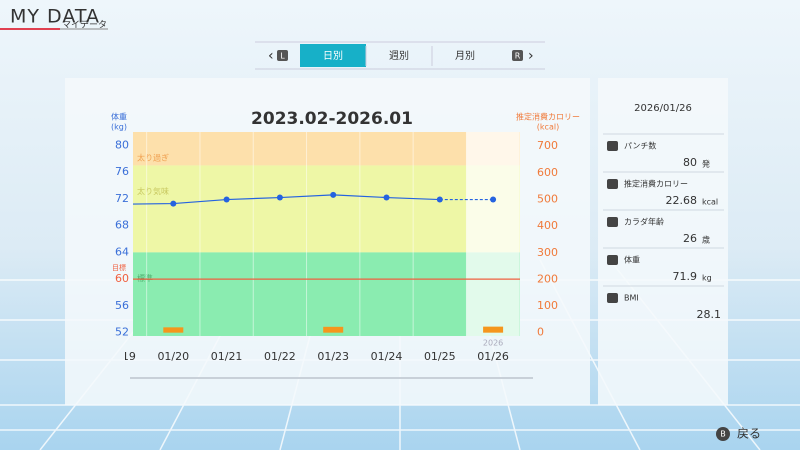 The width and height of the screenshot is (800, 450). I want to click on x-tick-label: 01/20, so click(173, 356).